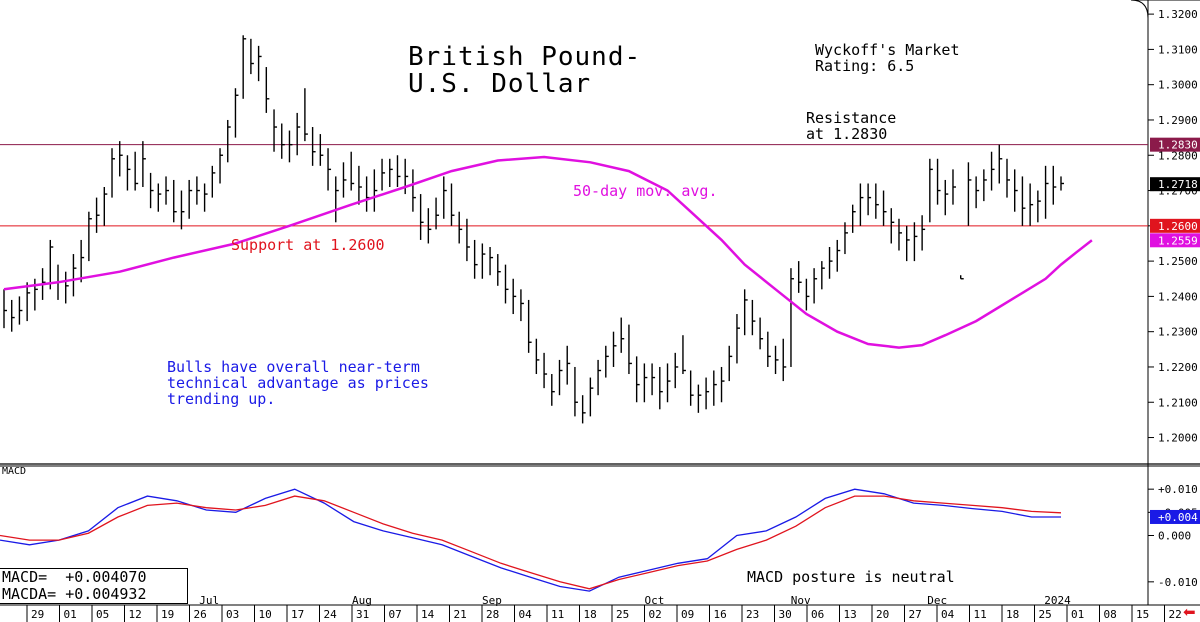 The width and height of the screenshot is (1200, 622). I want to click on macd-y-tick-label: 0.000, so click(1174, 536).